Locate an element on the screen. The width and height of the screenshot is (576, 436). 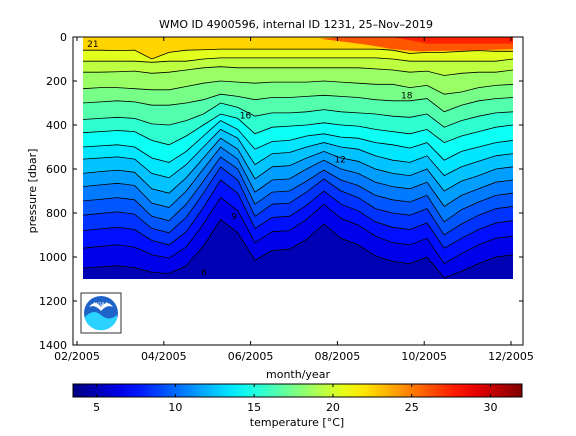
warm-surface-layer is located at coordinates (416, 44).